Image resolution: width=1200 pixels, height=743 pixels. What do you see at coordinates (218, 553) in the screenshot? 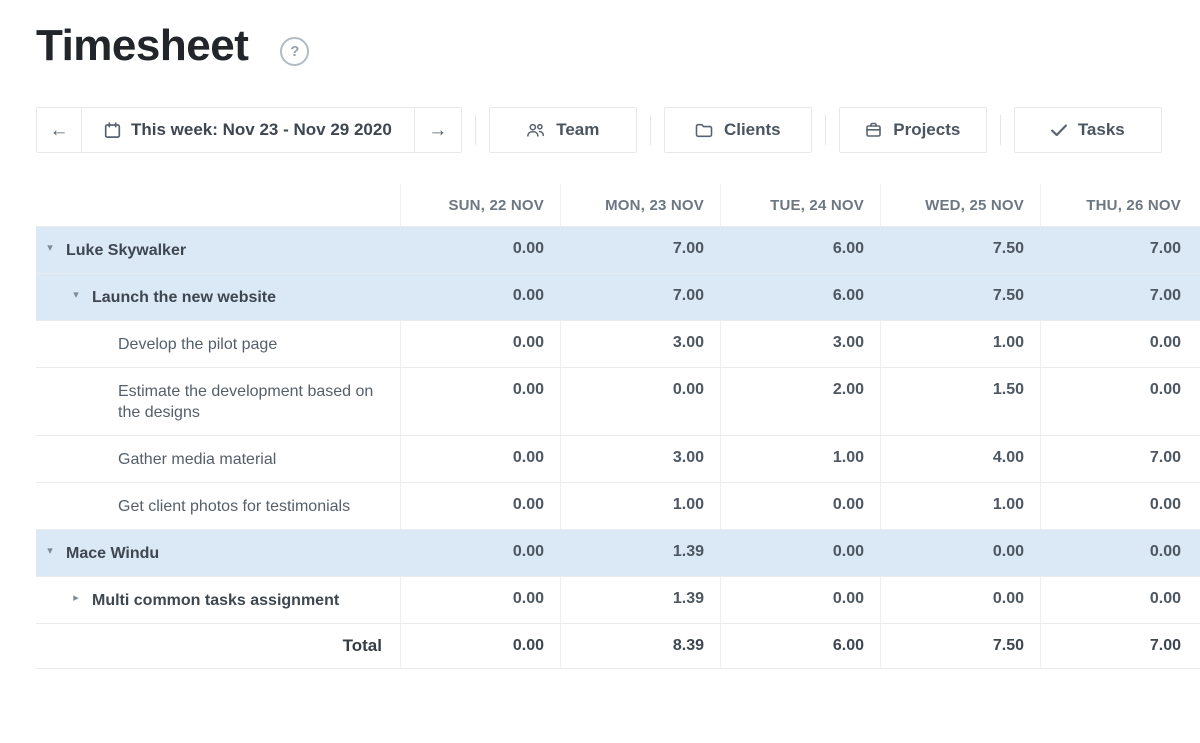
I see `row-name-cell: ▾ Mace Windu` at bounding box center [218, 553].